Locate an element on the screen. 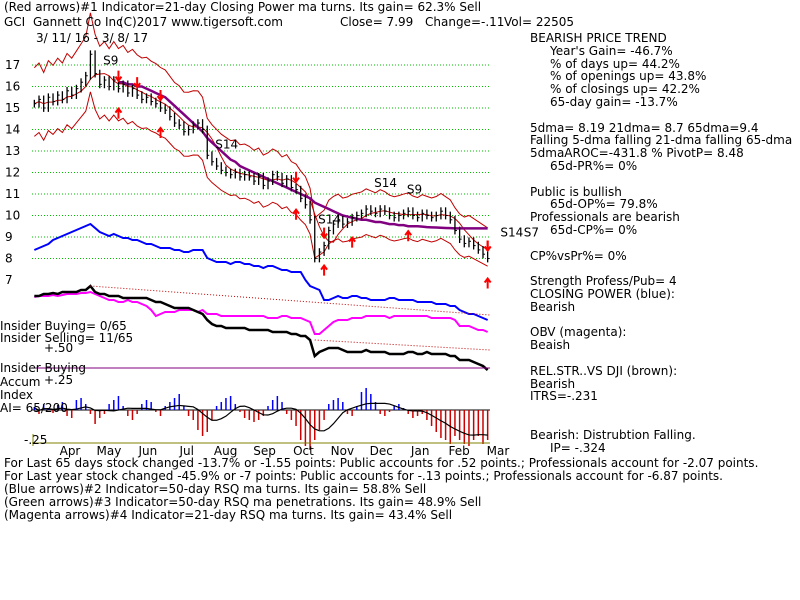  accumulation-index is located at coordinates (261, 419).